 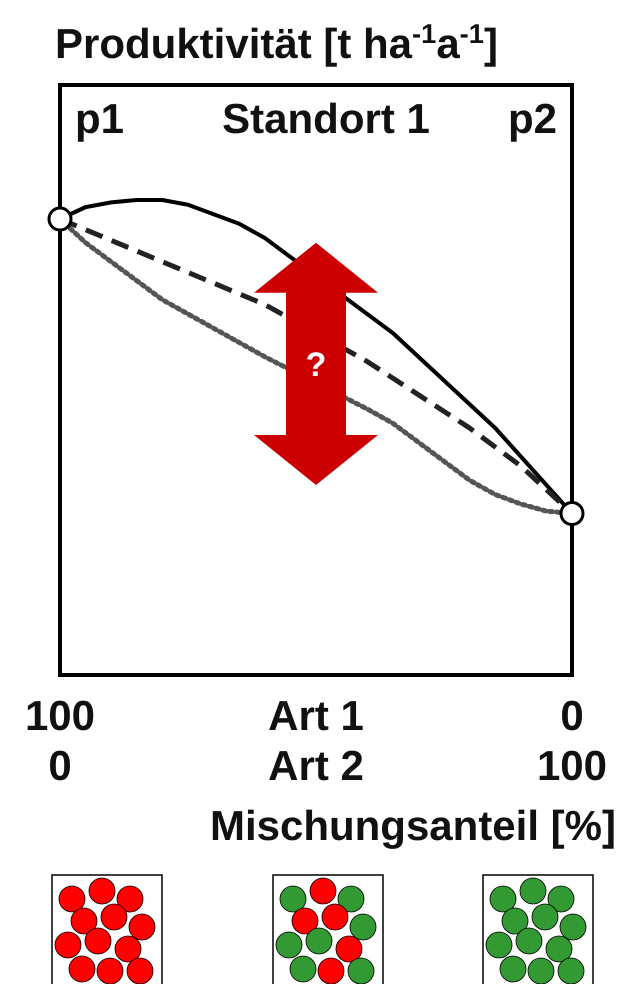 I want to click on annotation: ?, so click(x=316, y=365).